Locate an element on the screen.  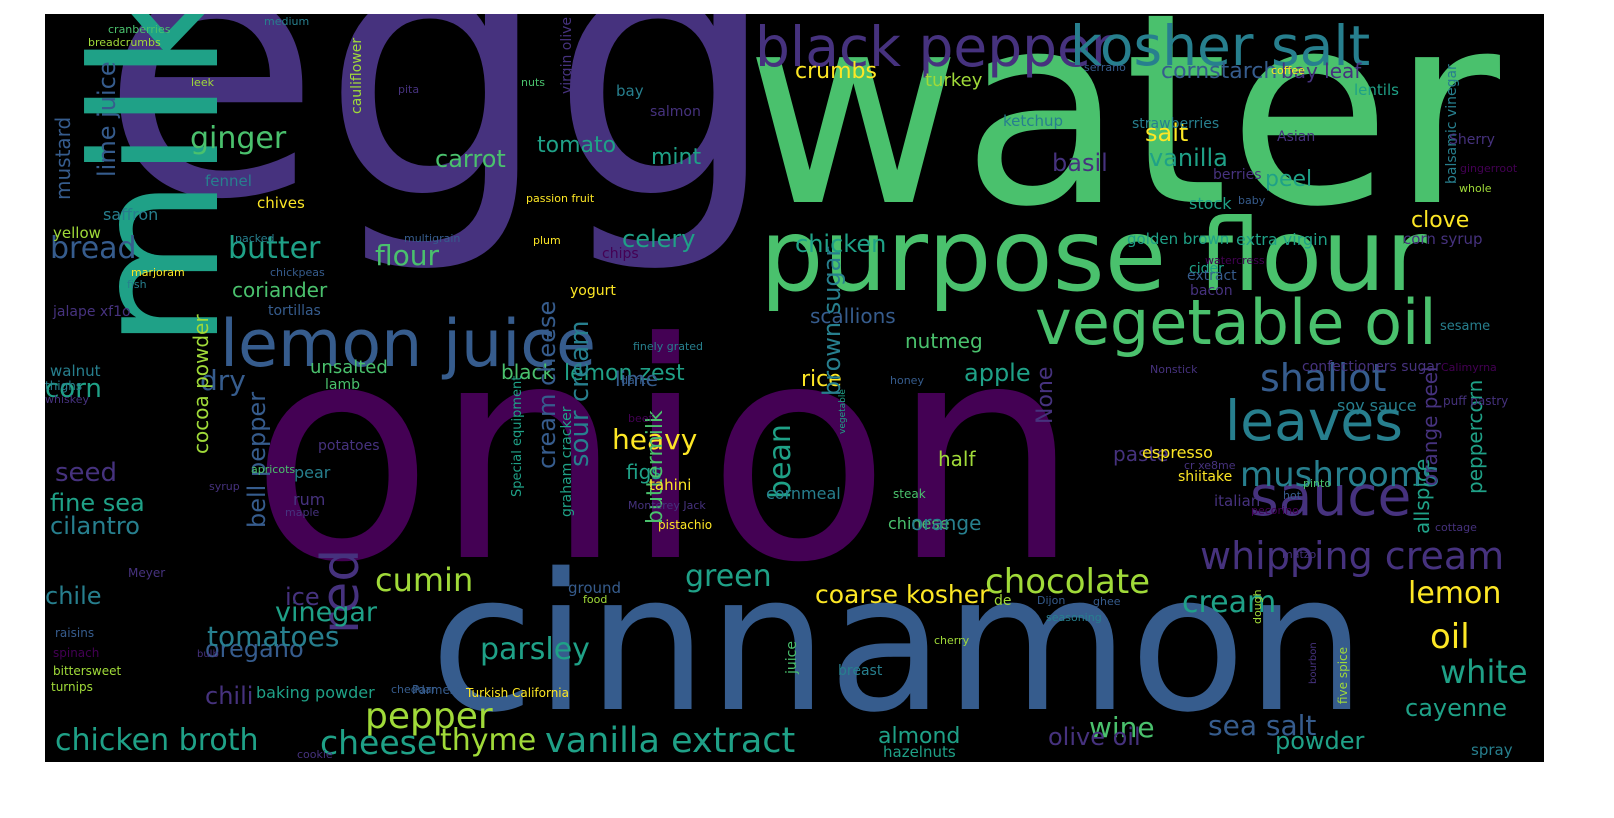
word-carrot: carrot is located at coordinates (470, 159).